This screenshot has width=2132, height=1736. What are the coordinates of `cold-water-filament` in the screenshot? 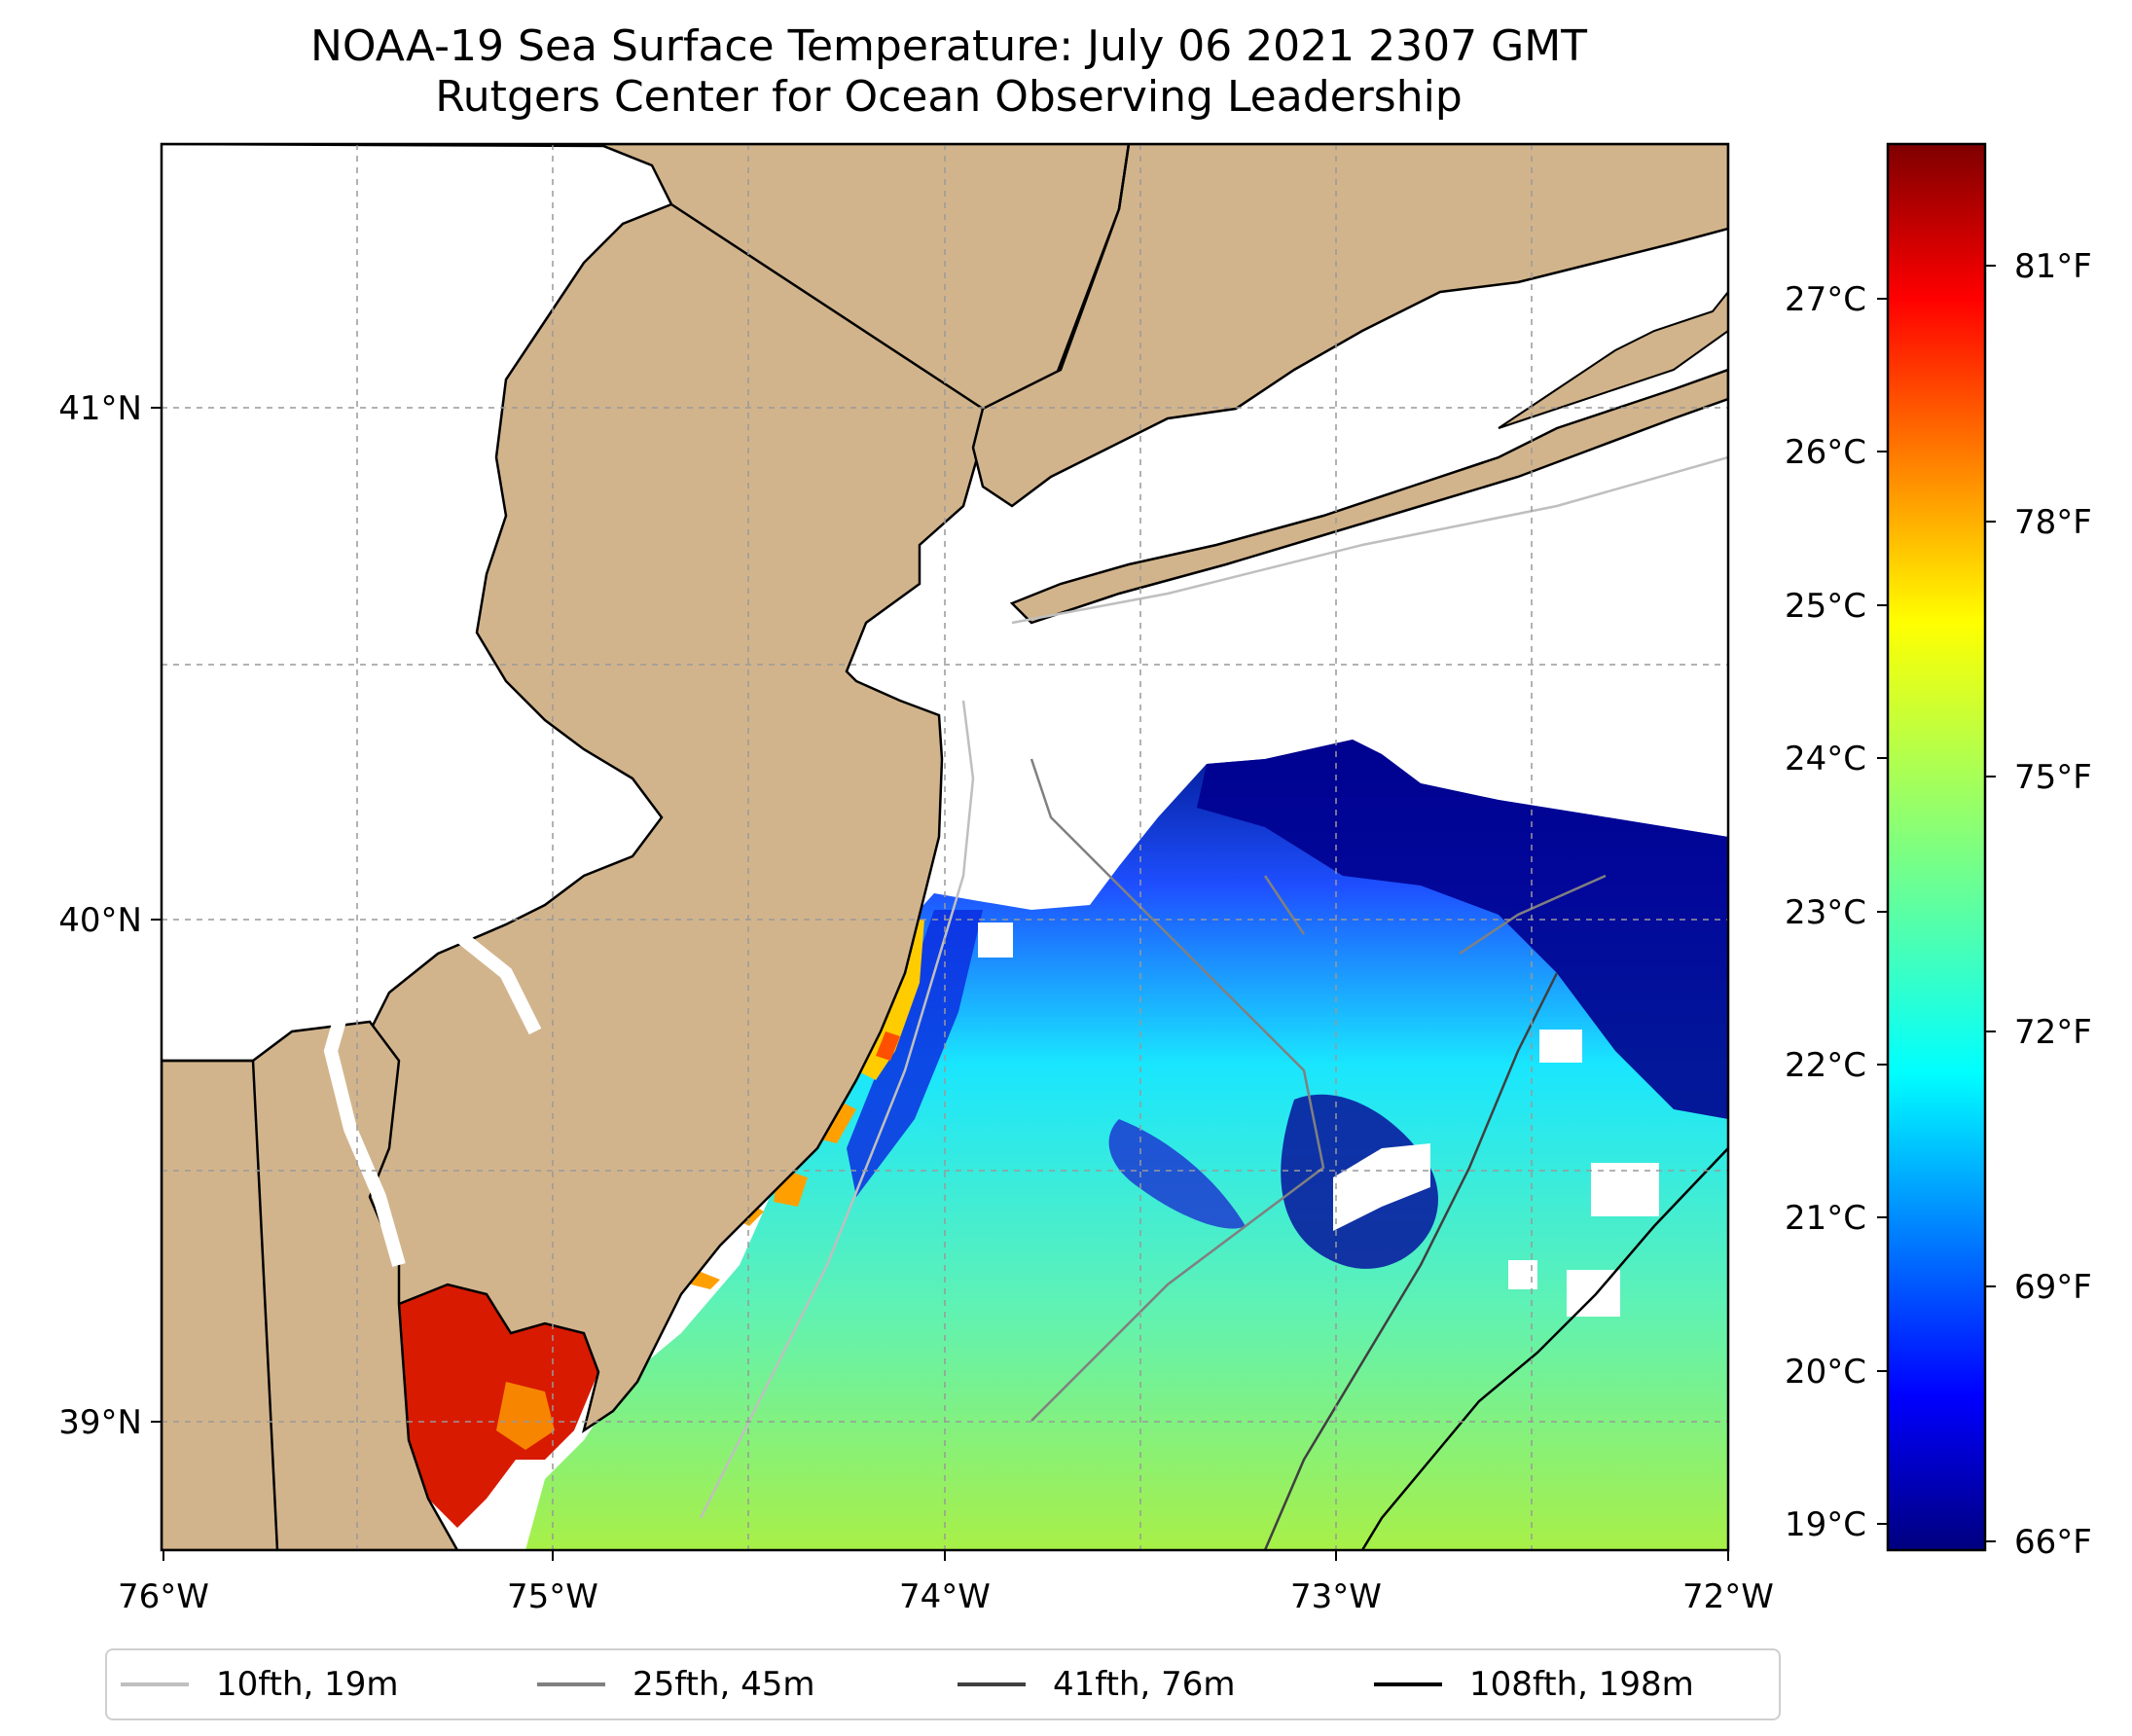 It's located at (1177, 1174).